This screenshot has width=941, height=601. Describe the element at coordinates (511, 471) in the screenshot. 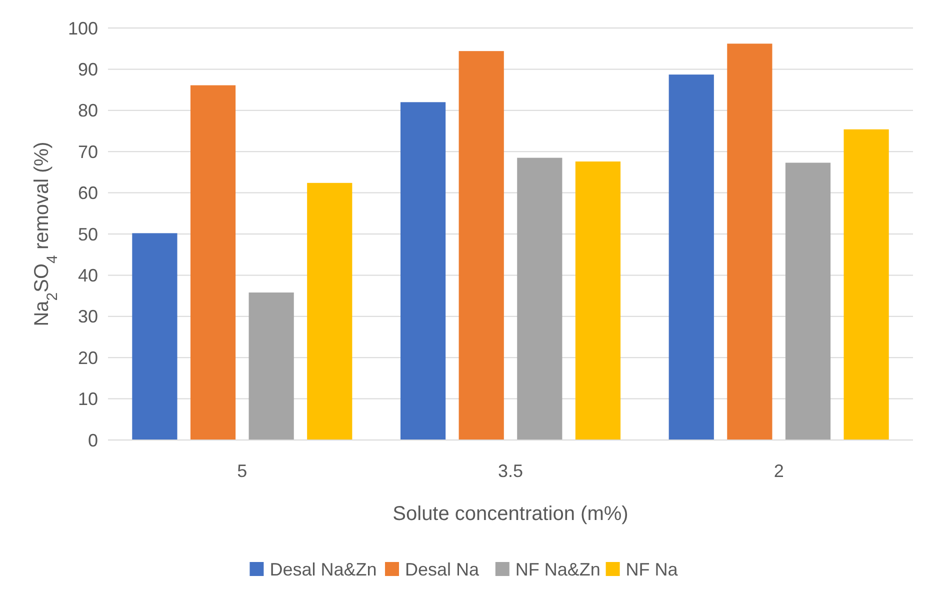

I see `x-tick-label: 3.5` at that location.